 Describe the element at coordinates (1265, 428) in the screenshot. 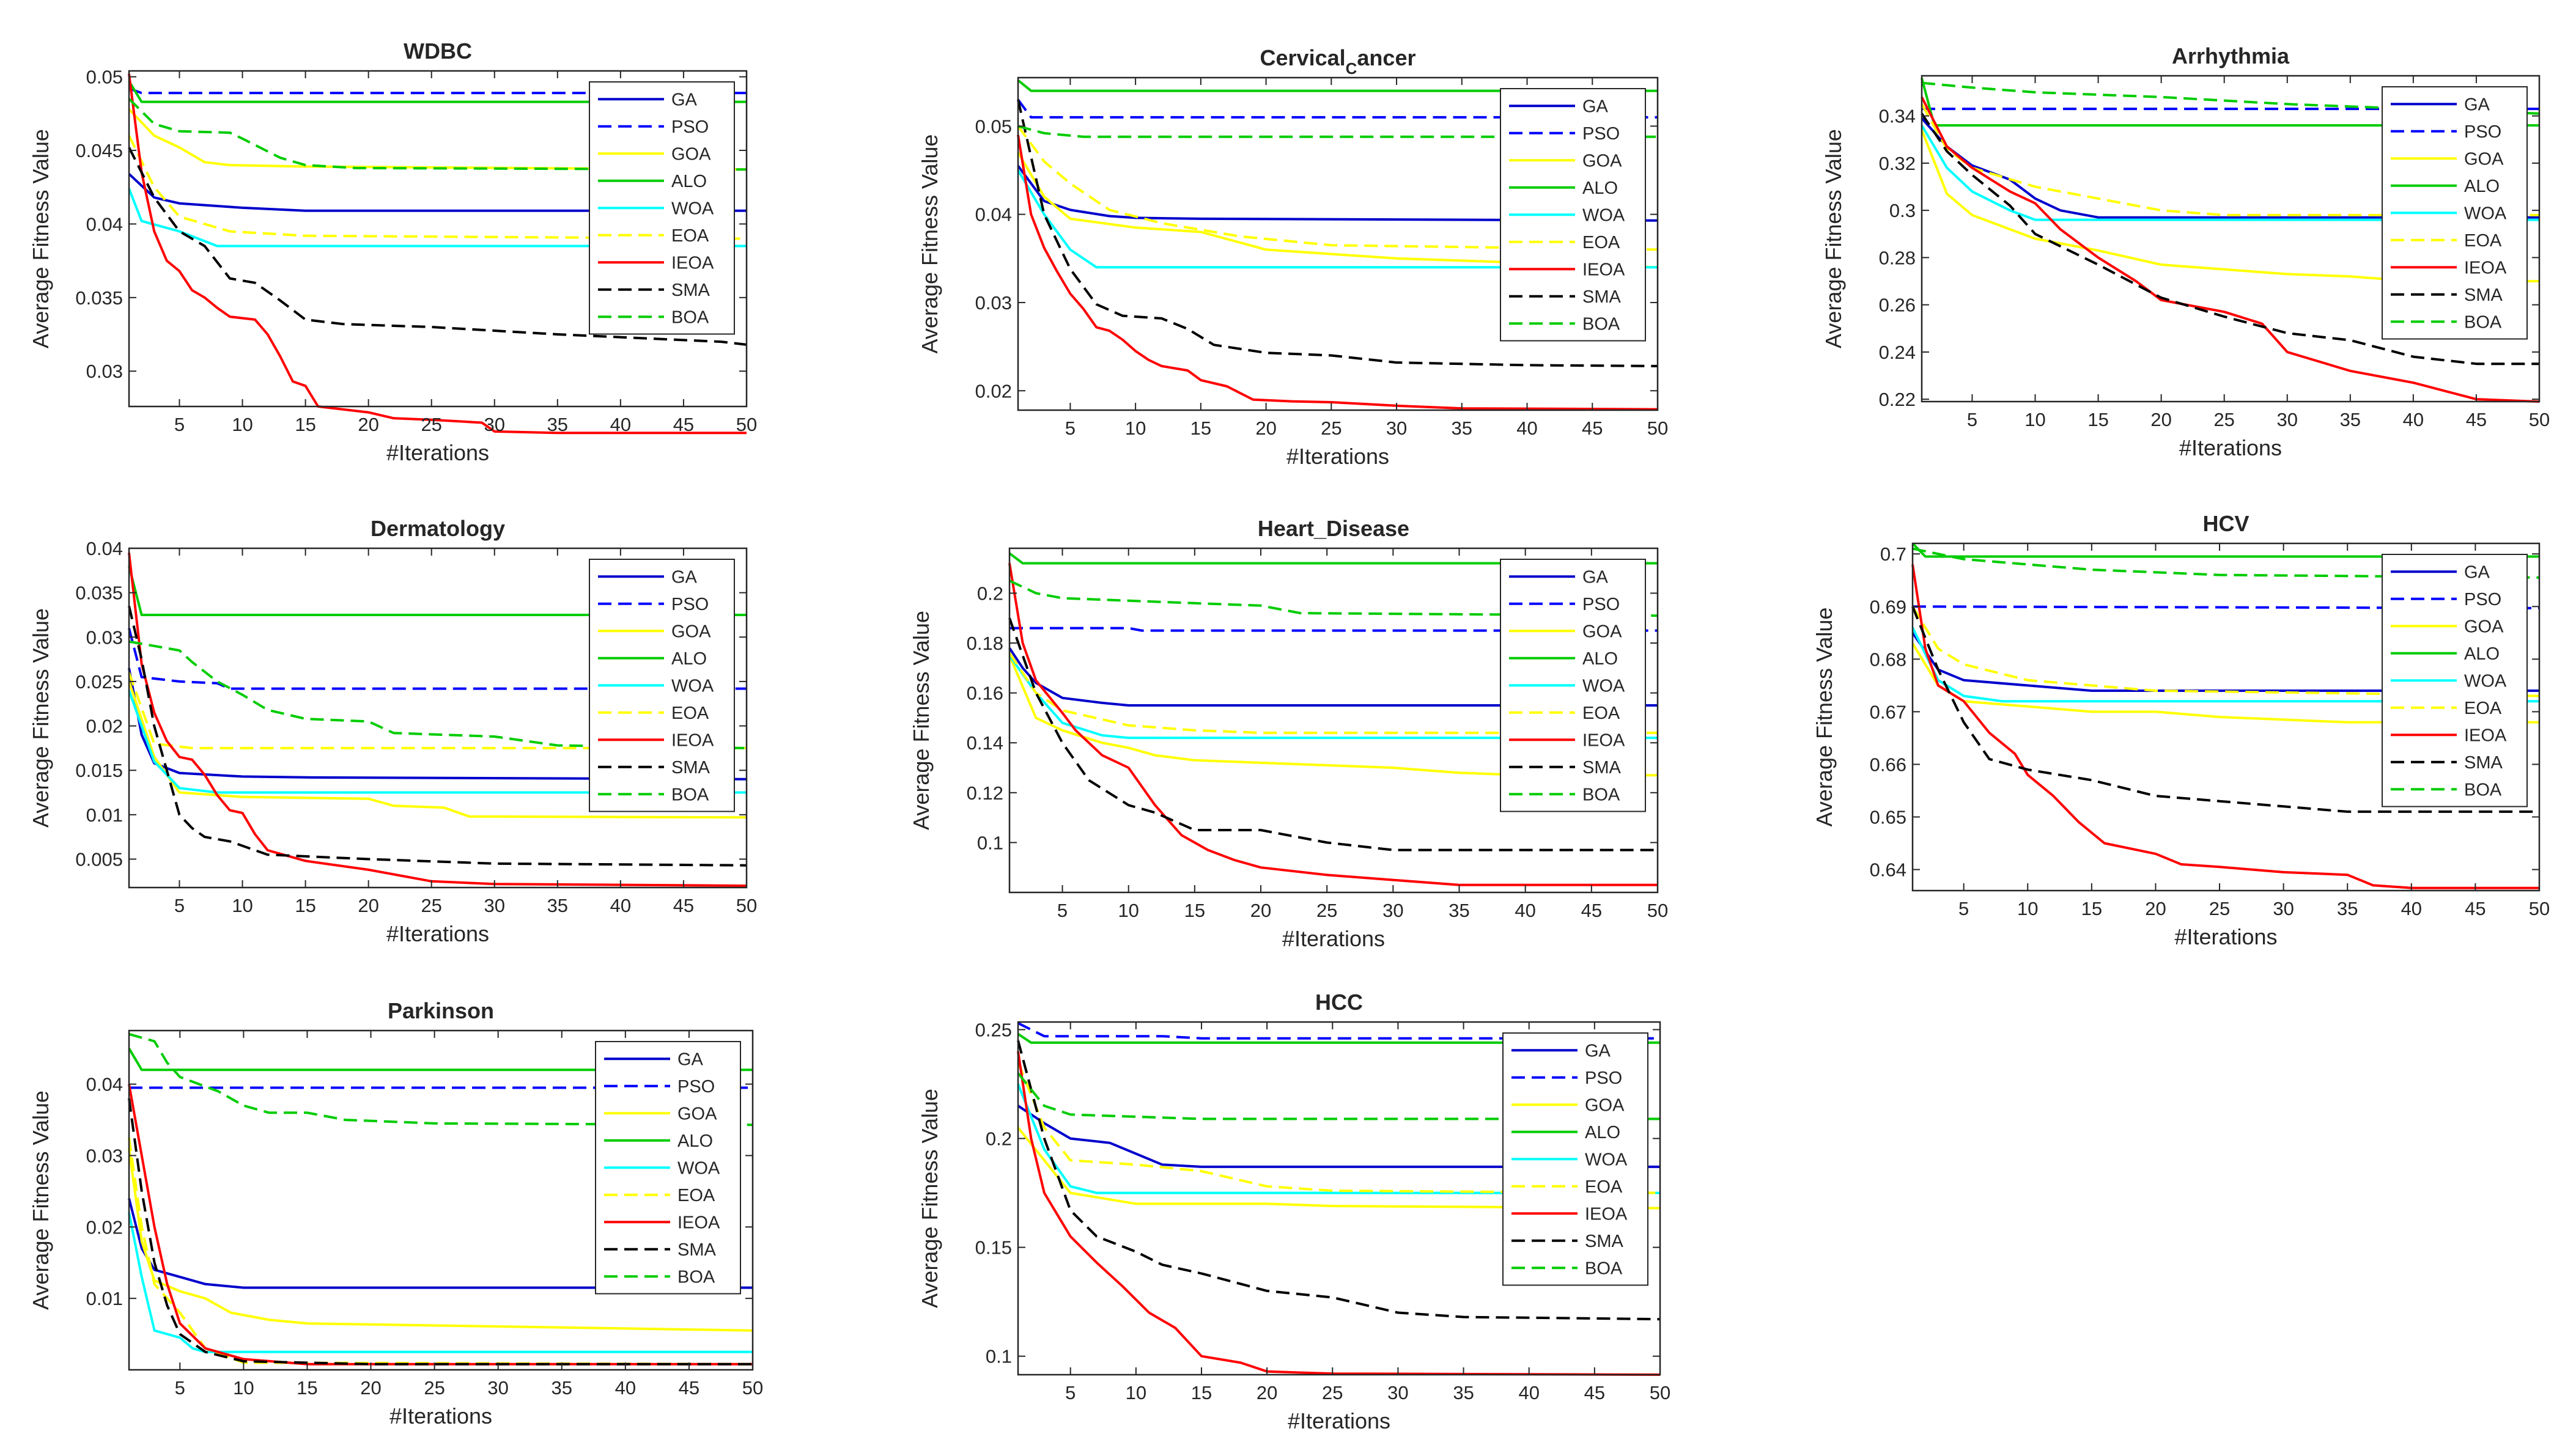

I see `x-tick-label: 20` at that location.